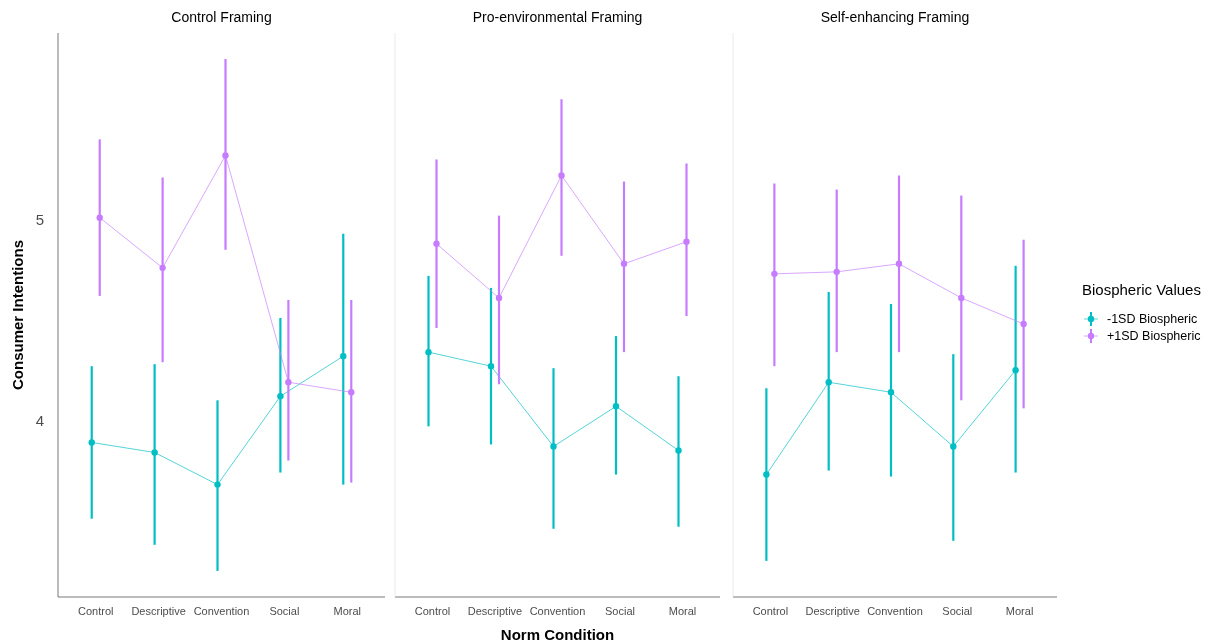 The height and width of the screenshot is (643, 1217). Describe the element at coordinates (557, 634) in the screenshot. I see `x-axis-title: Norm Condition` at that location.